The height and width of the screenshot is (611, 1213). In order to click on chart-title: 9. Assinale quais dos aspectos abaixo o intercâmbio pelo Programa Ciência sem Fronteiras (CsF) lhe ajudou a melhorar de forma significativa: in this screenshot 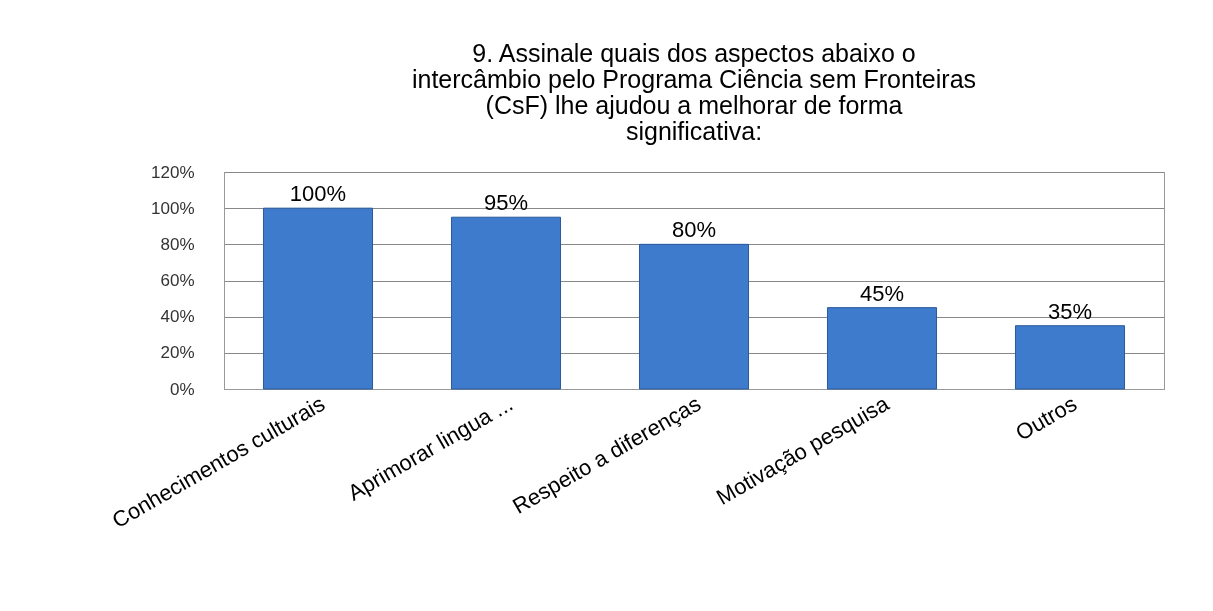, I will do `click(694, 92)`.